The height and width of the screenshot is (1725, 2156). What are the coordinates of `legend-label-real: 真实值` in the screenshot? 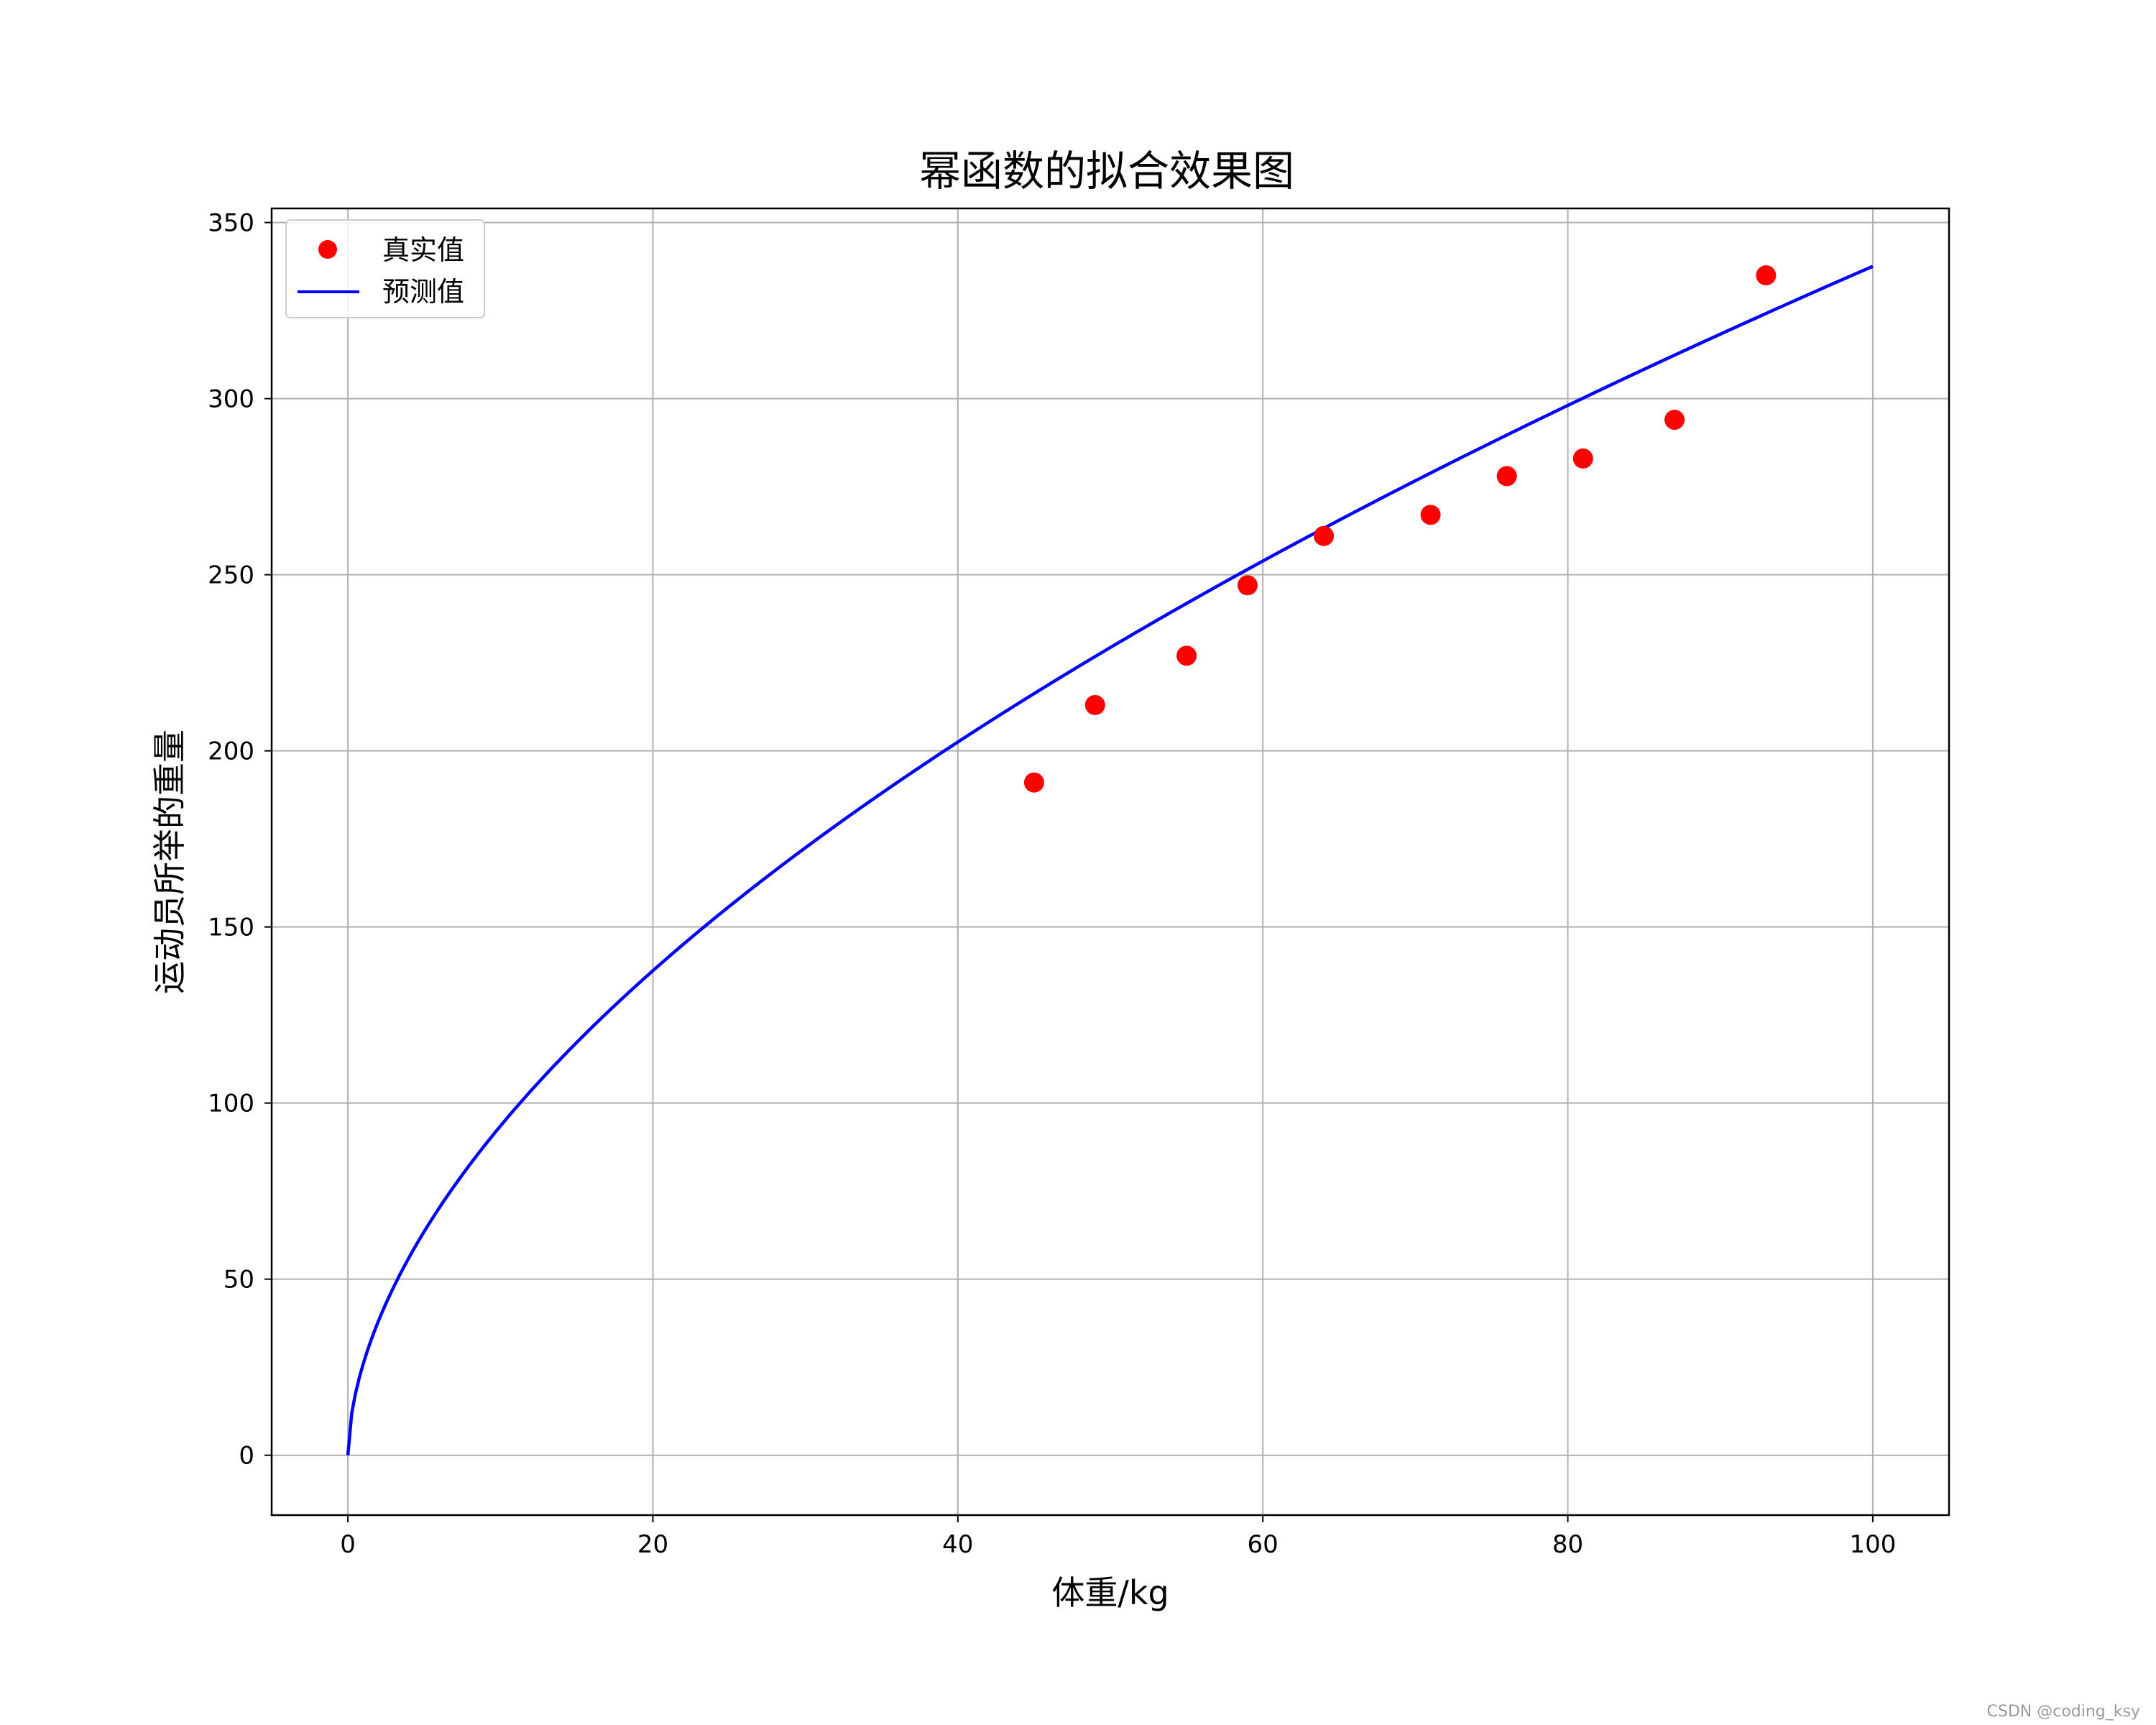 It's located at (423, 250).